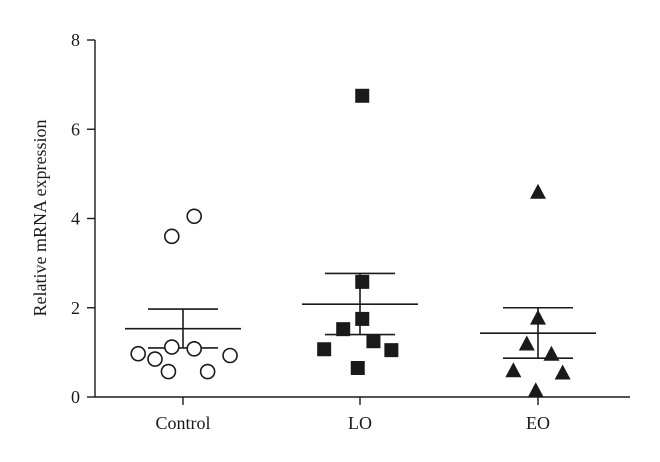 The width and height of the screenshot is (660, 462). I want to click on x-tick-label: LO, so click(360, 423).